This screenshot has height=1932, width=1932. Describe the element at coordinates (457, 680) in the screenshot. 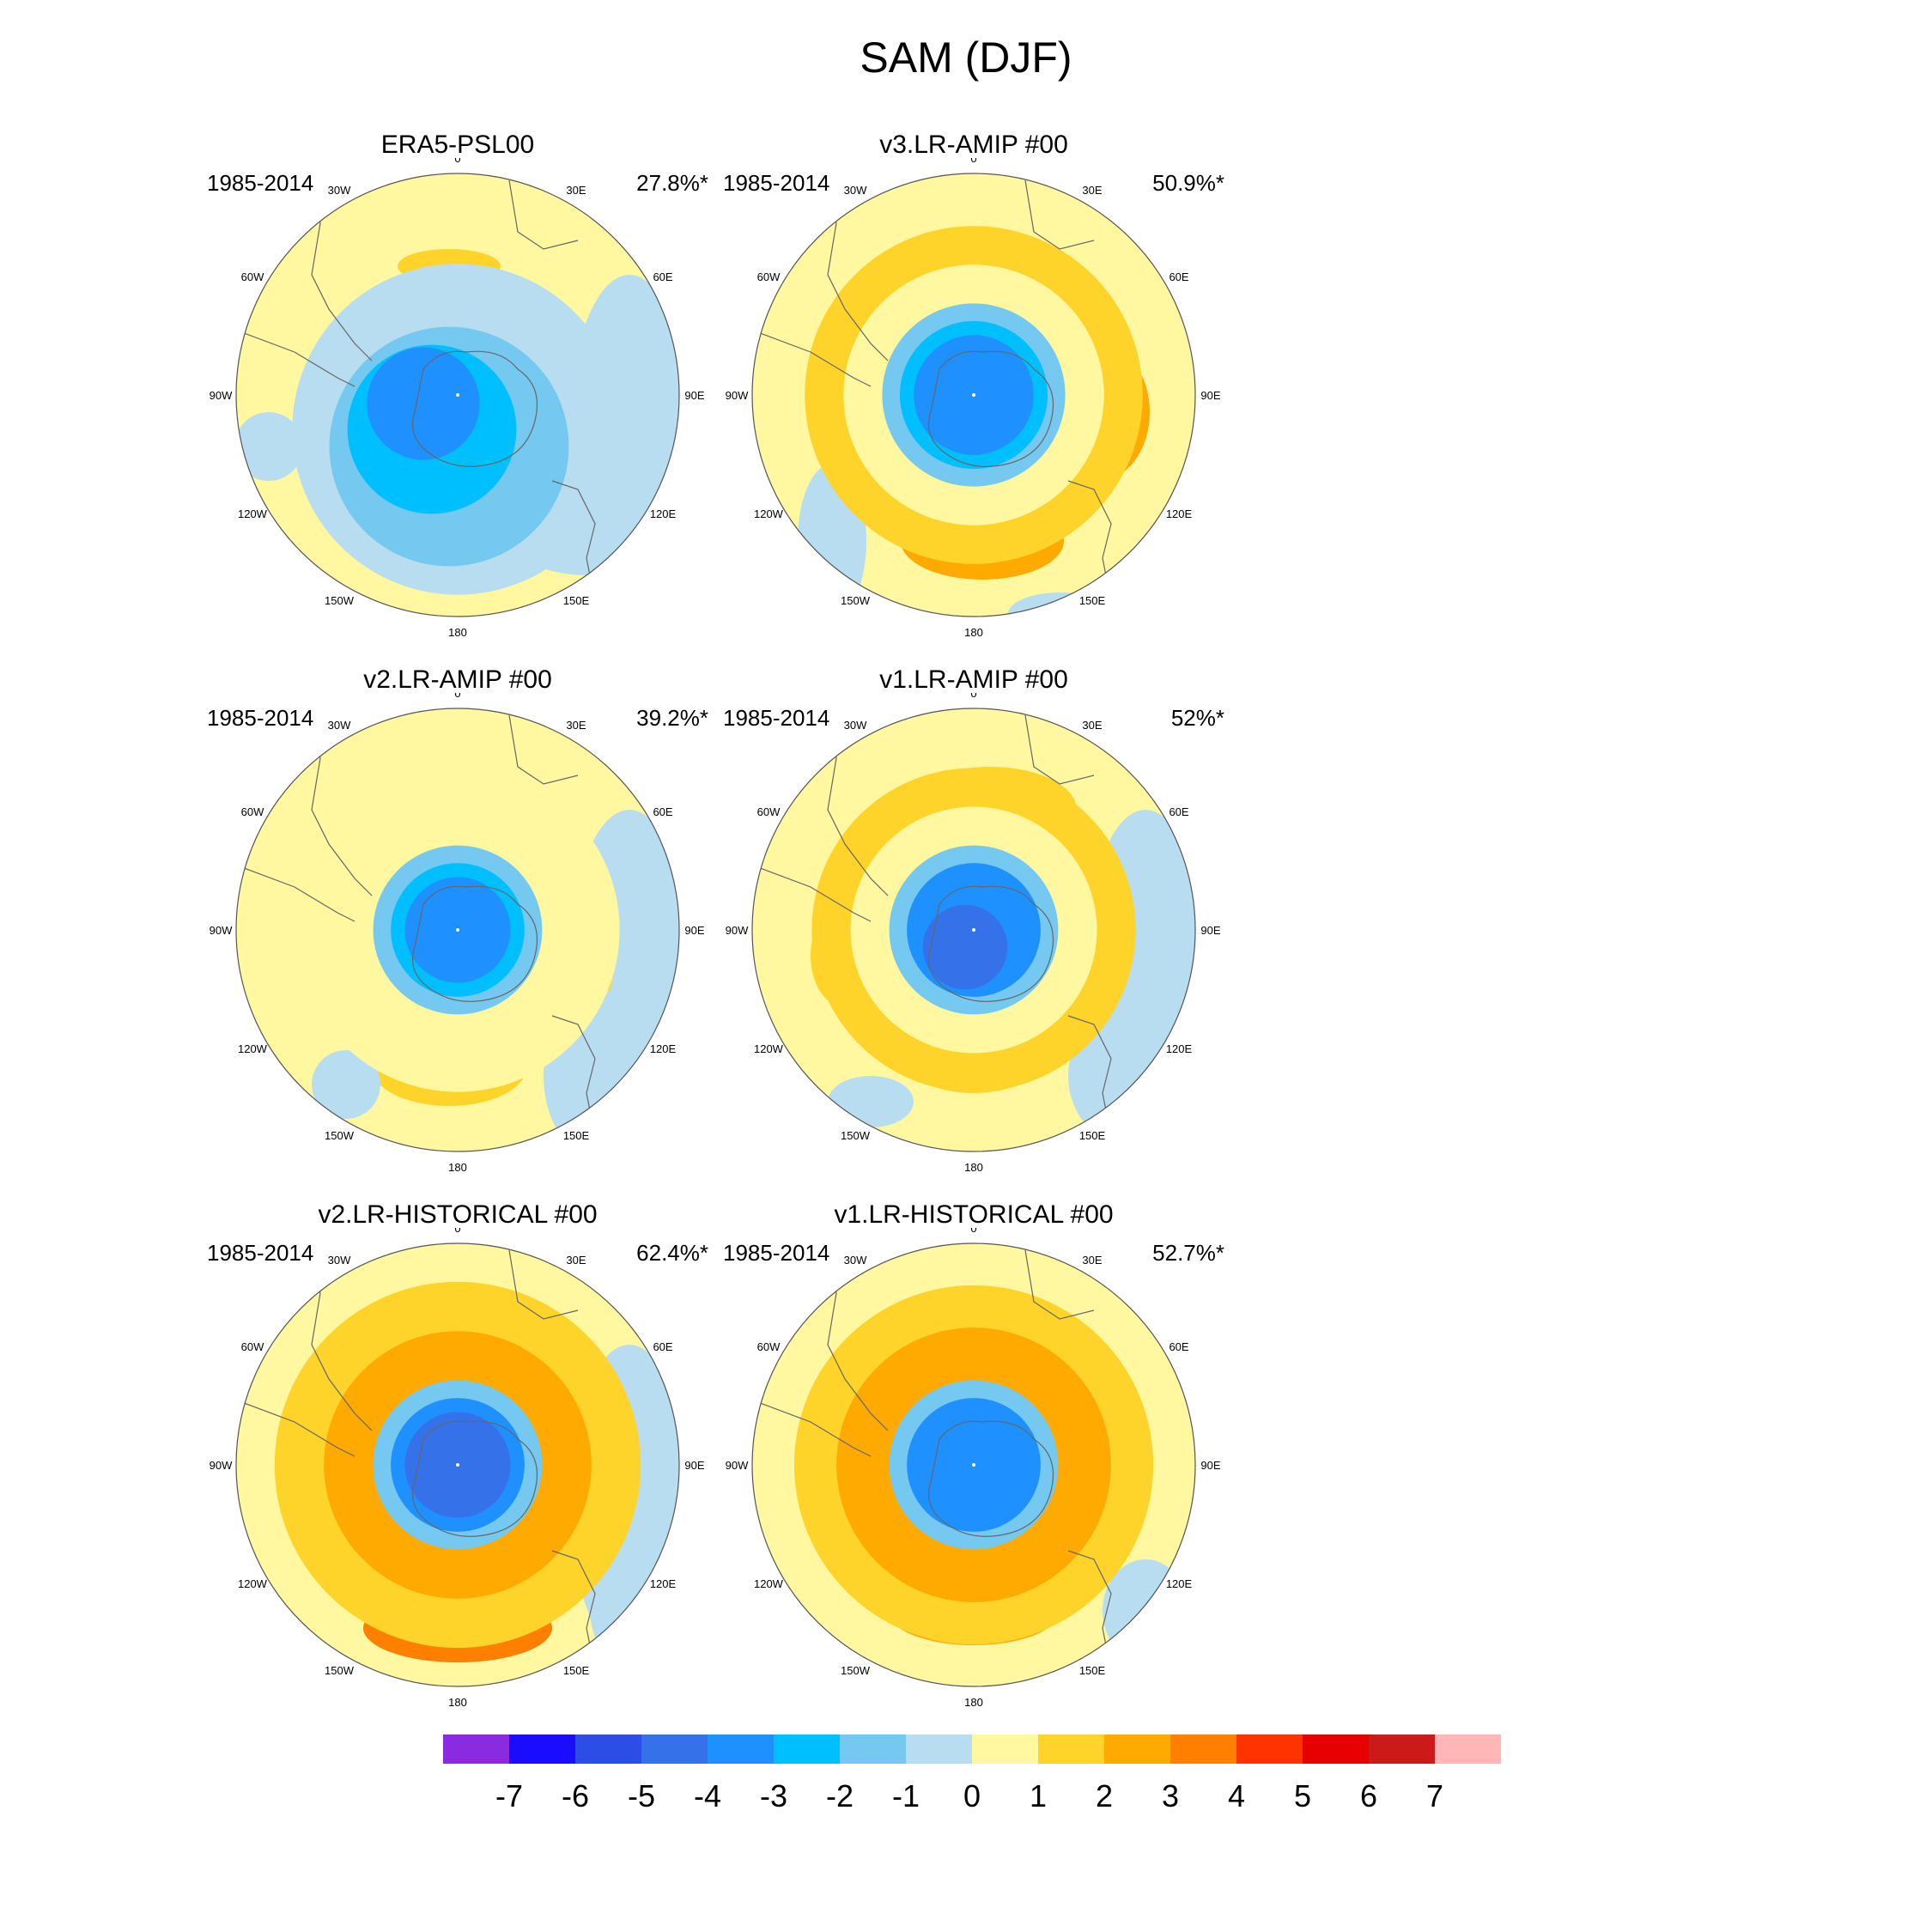

I see `panel-title: v2.LR-AMIP #00` at that location.